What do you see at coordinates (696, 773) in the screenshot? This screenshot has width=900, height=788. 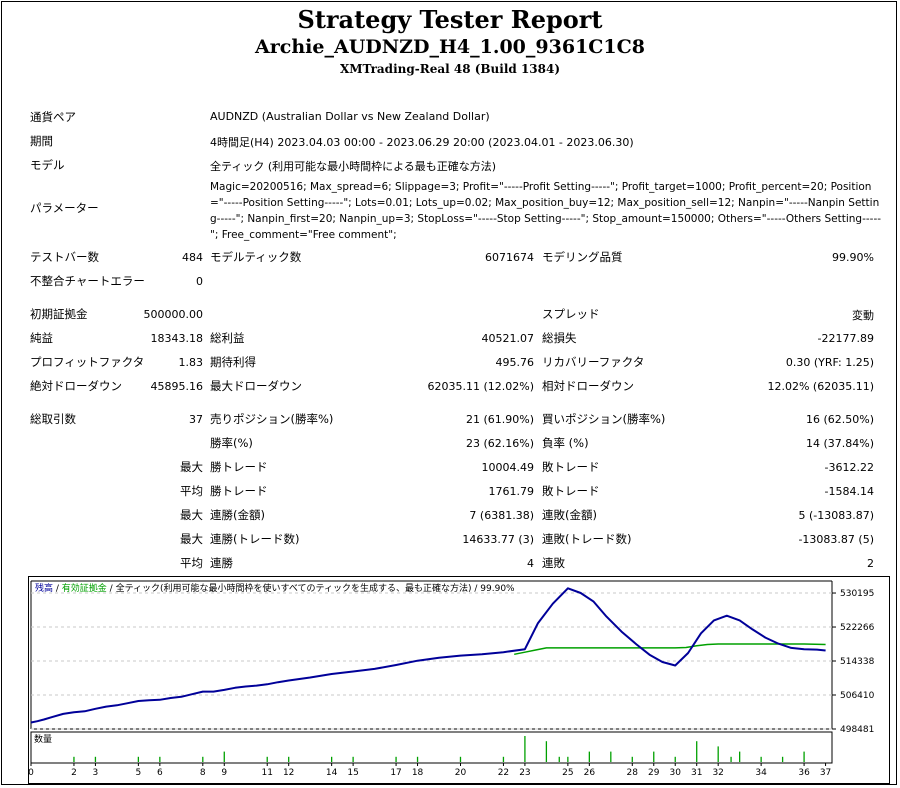 I see `x-tick-label: 31` at bounding box center [696, 773].